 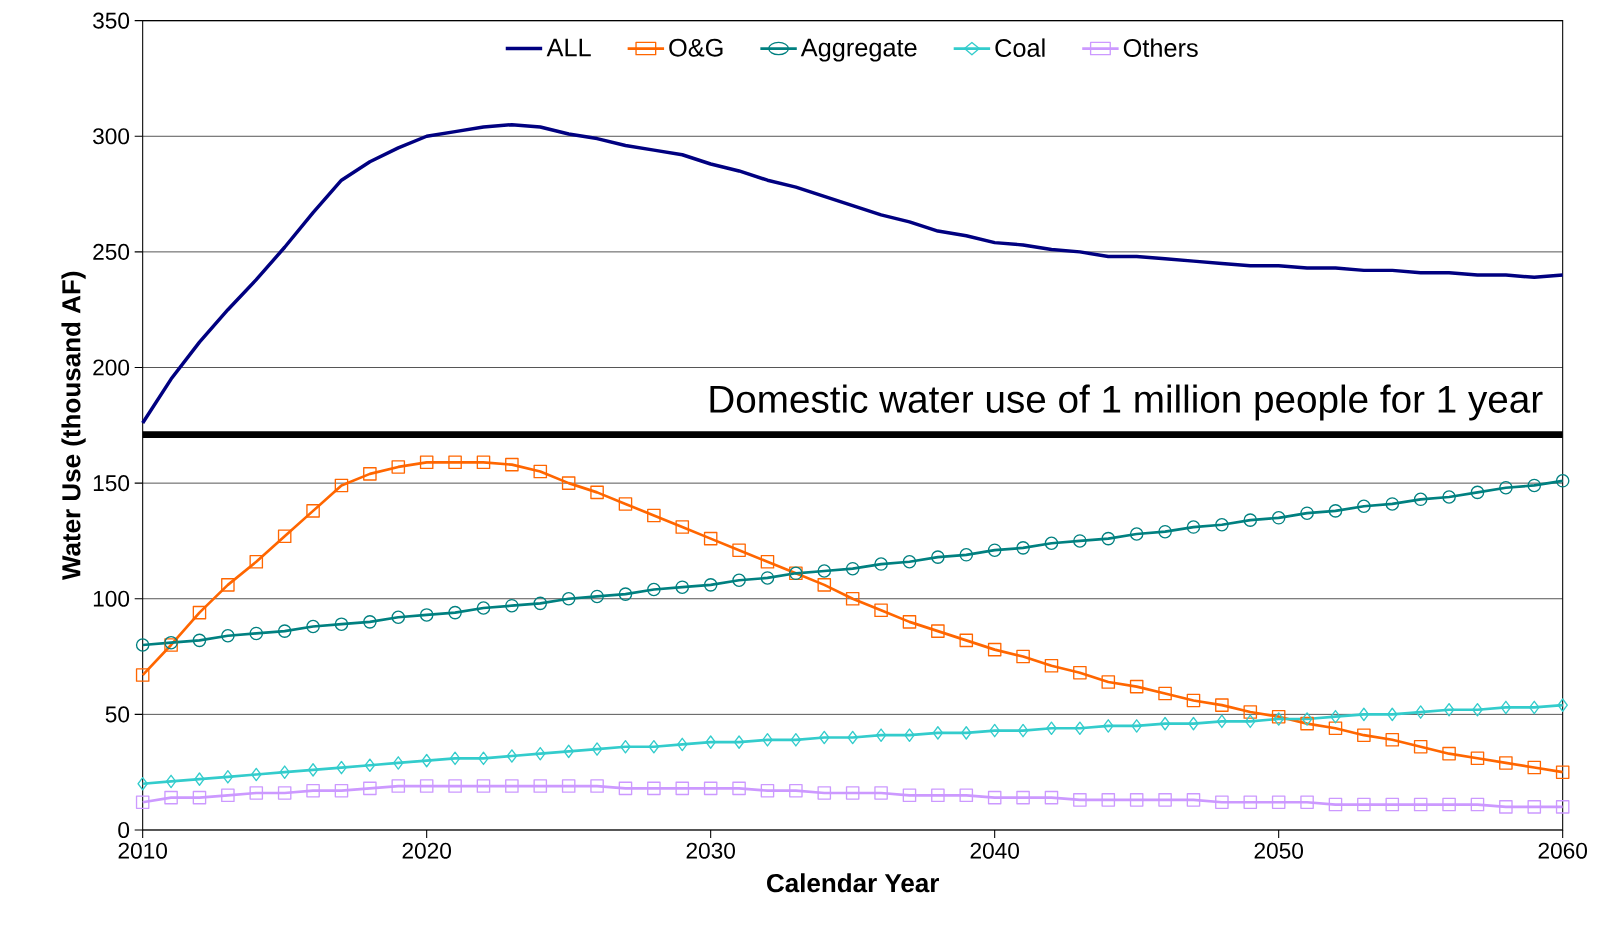 I want to click on x-axis-title: Calendar Year, so click(x=853, y=883).